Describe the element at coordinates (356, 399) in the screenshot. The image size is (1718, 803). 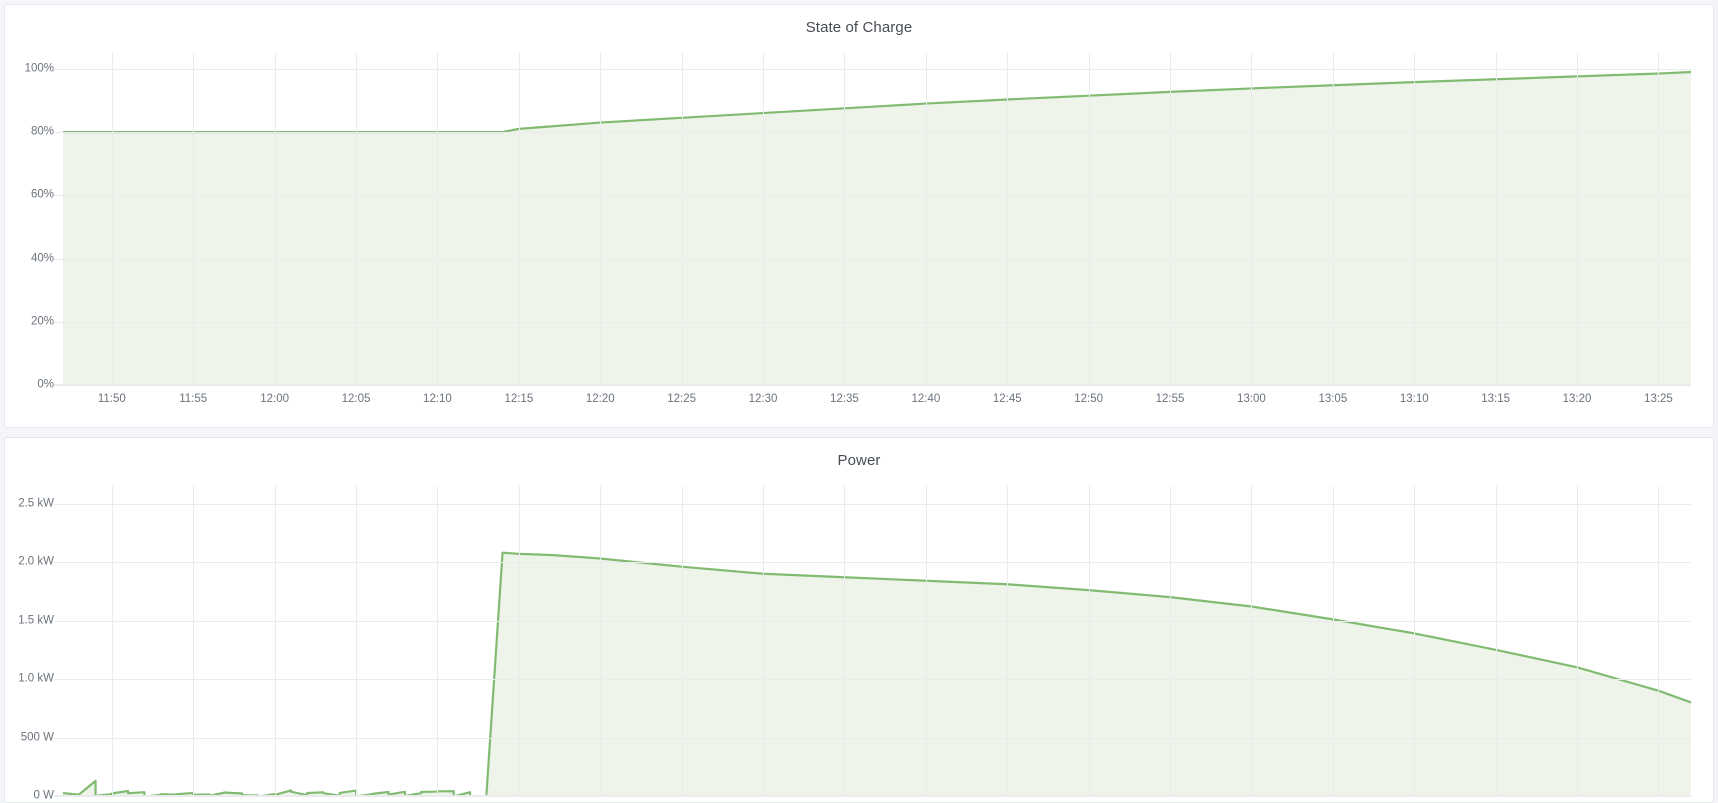
I see `x-axis-tick-label: 12:05` at that location.